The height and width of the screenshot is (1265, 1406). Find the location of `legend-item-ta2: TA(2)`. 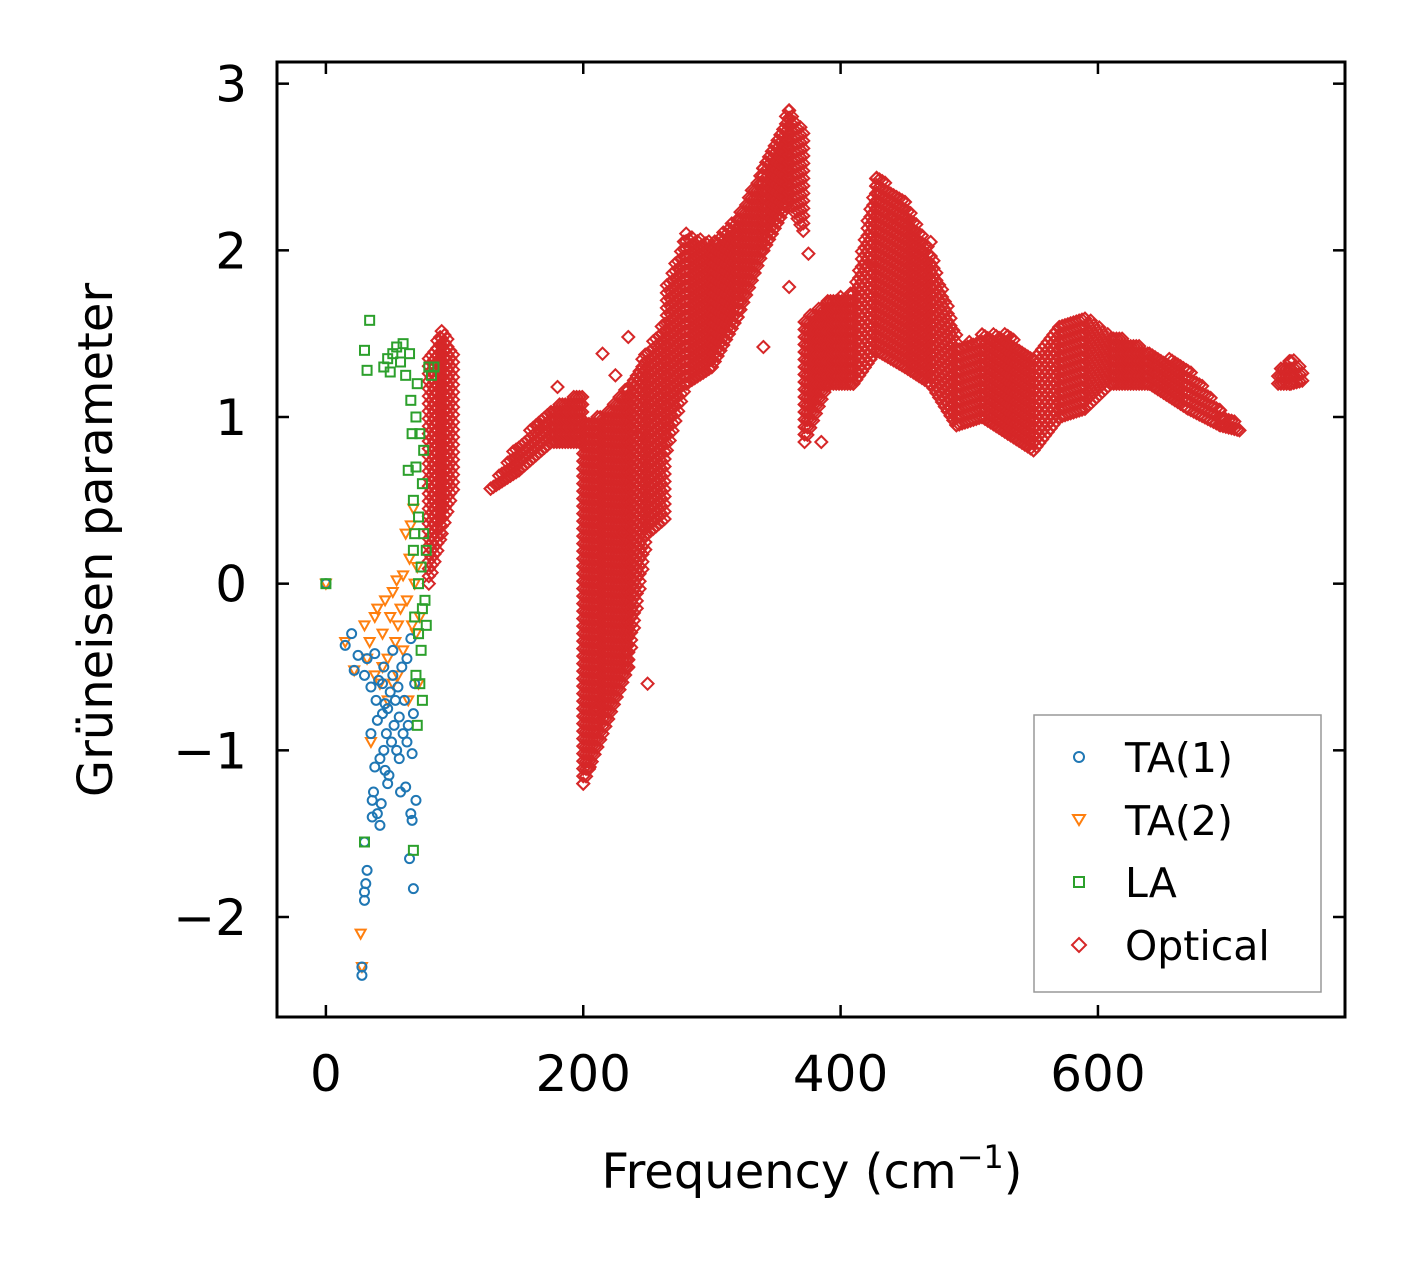

legend-item-ta2: TA(2) is located at coordinates (1152, 821).